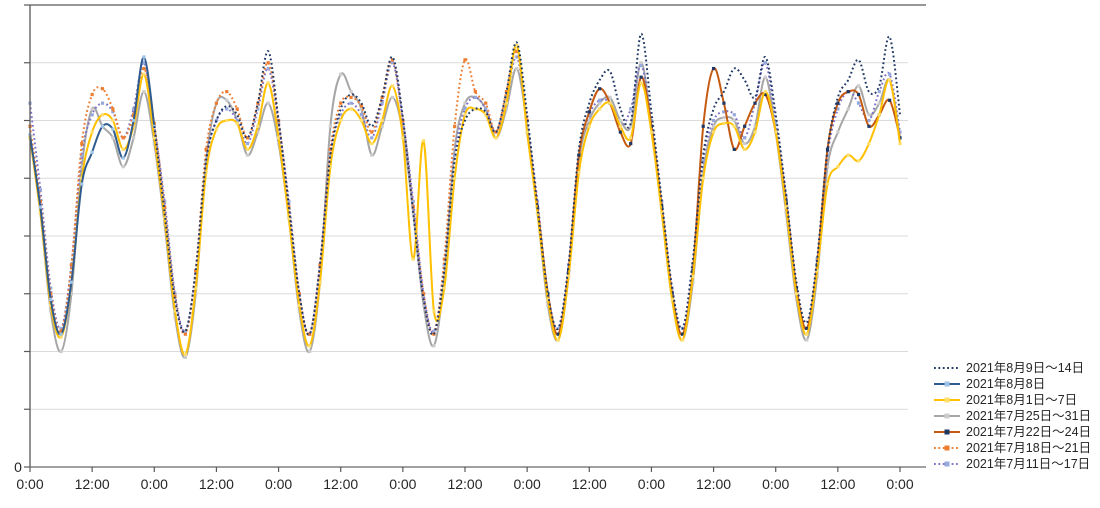 Image resolution: width=1100 pixels, height=508 pixels. Describe the element at coordinates (1022, 400) in the screenshot. I see `legend-label: 2021年8月1日〜7日` at that location.